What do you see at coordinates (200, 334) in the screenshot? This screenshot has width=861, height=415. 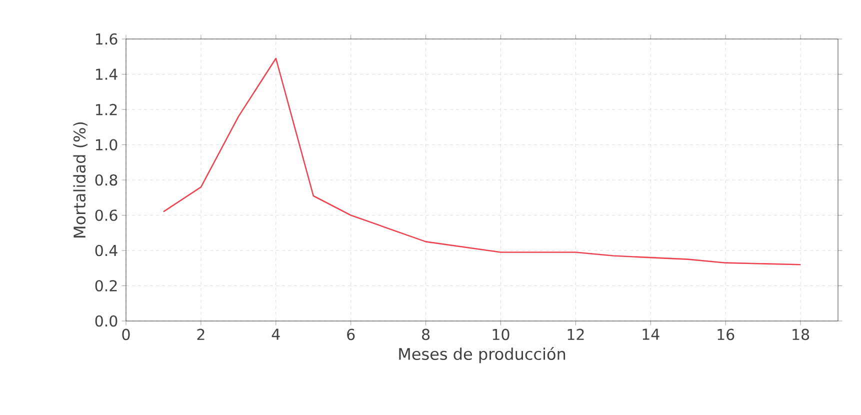 I see `x-tick-label: 2` at bounding box center [200, 334].